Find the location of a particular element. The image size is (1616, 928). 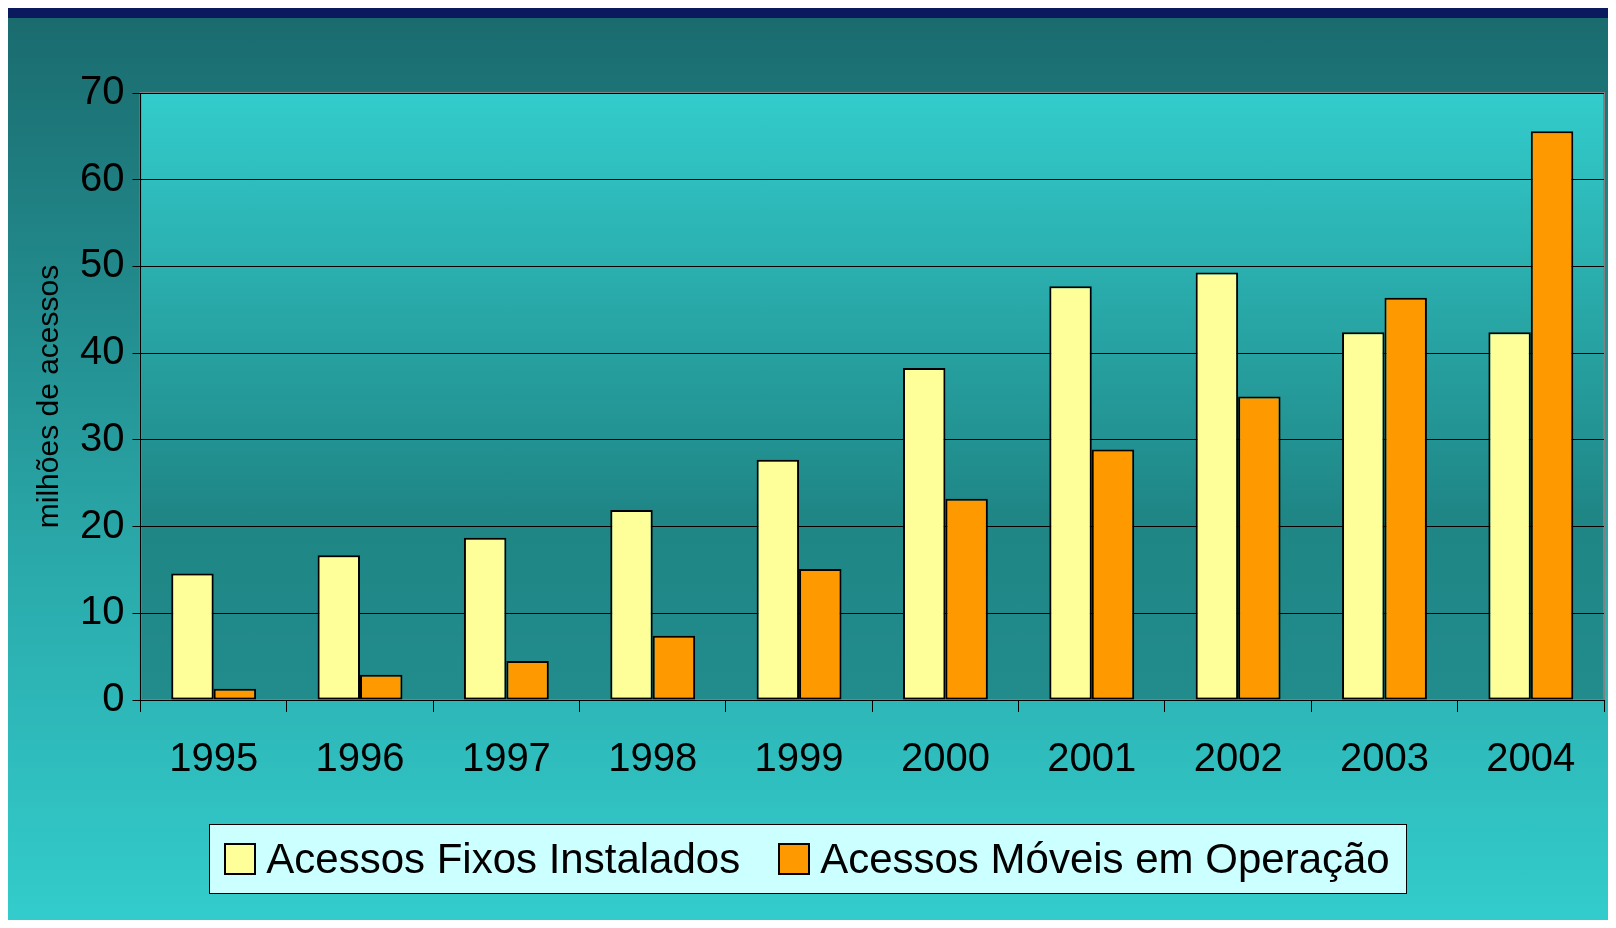

x-tick-label: 1996 is located at coordinates (360, 757).